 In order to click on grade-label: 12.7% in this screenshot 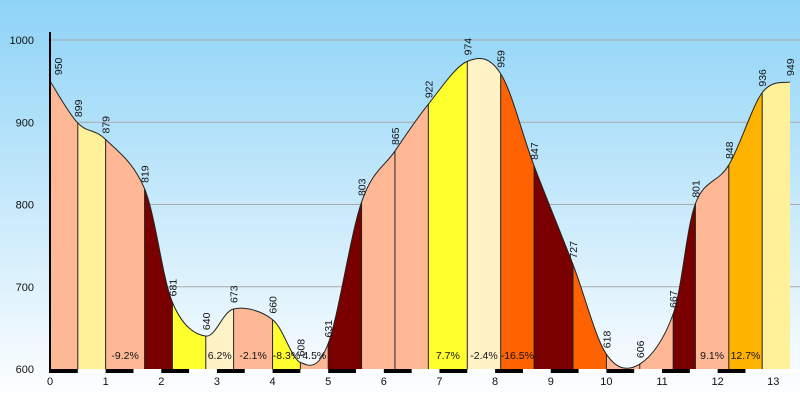, I will do `click(746, 356)`.